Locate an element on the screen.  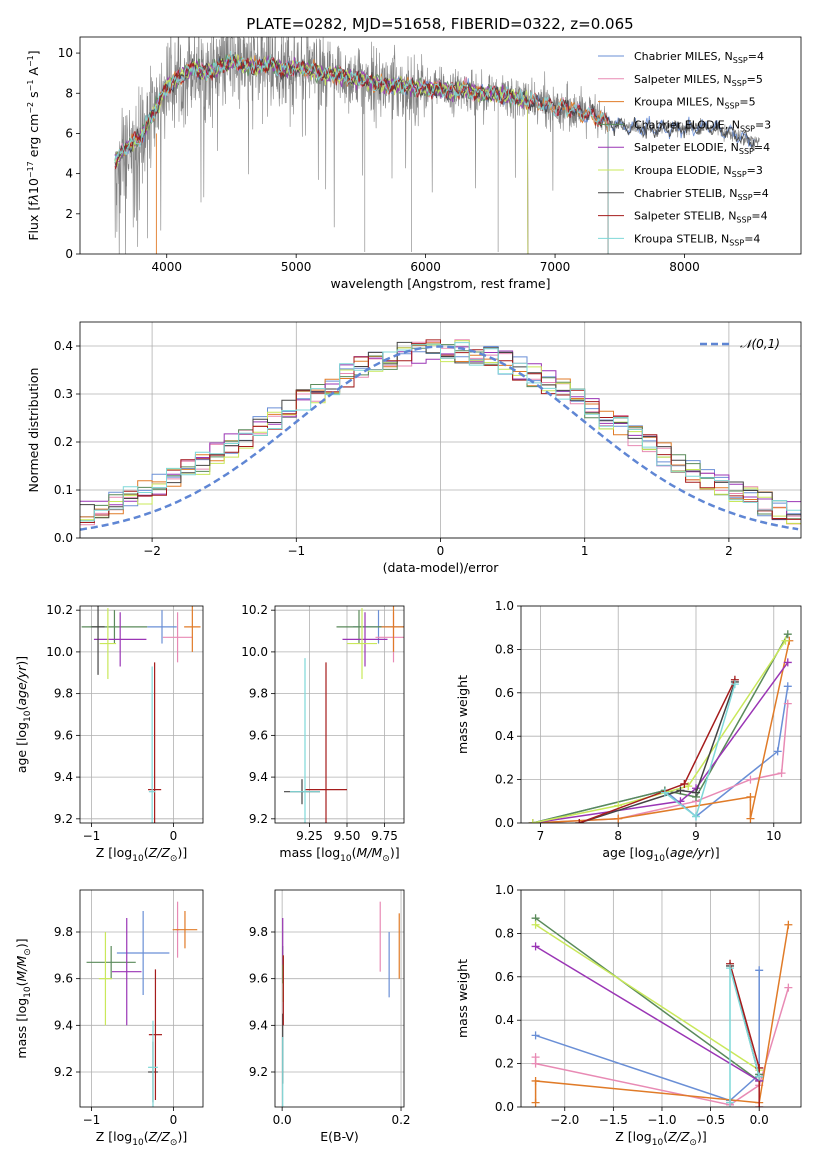
x-axis-label: wavelength [Angstrom, rest frame] is located at coordinates (440, 283).